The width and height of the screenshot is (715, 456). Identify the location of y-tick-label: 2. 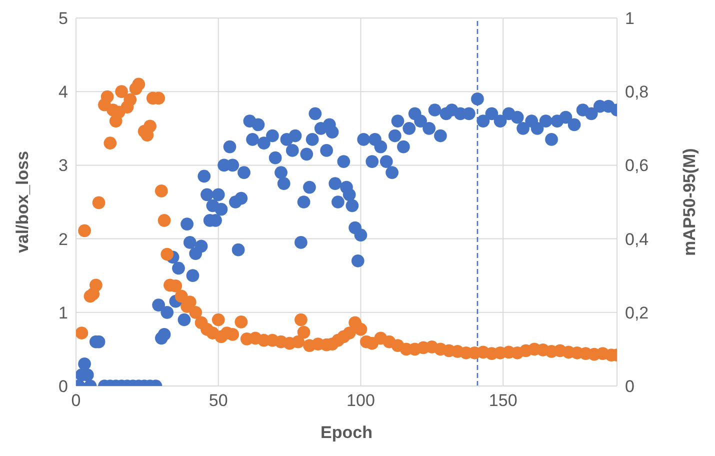
(63, 239).